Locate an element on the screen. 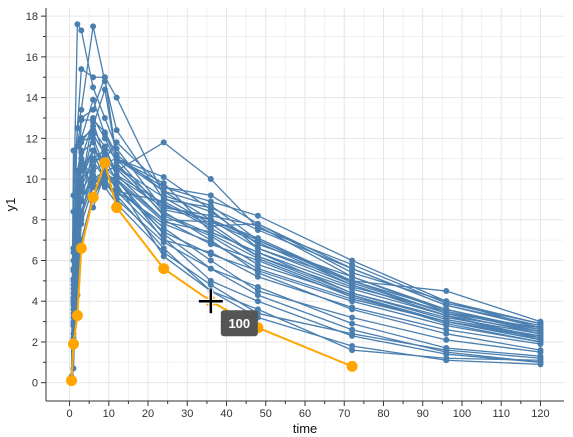 This screenshot has width=573, height=437. x-tick-label: 20 is located at coordinates (148, 414).